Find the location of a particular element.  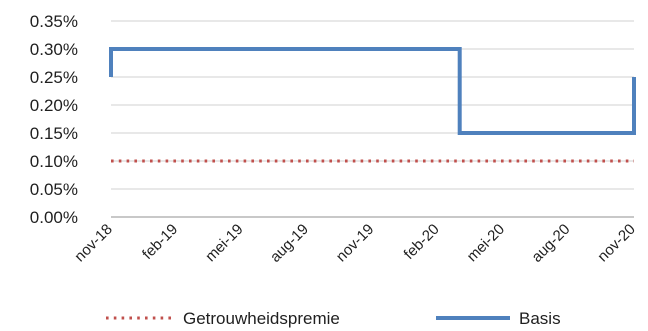

y-tick-label: 0.10% is located at coordinates (54, 161).